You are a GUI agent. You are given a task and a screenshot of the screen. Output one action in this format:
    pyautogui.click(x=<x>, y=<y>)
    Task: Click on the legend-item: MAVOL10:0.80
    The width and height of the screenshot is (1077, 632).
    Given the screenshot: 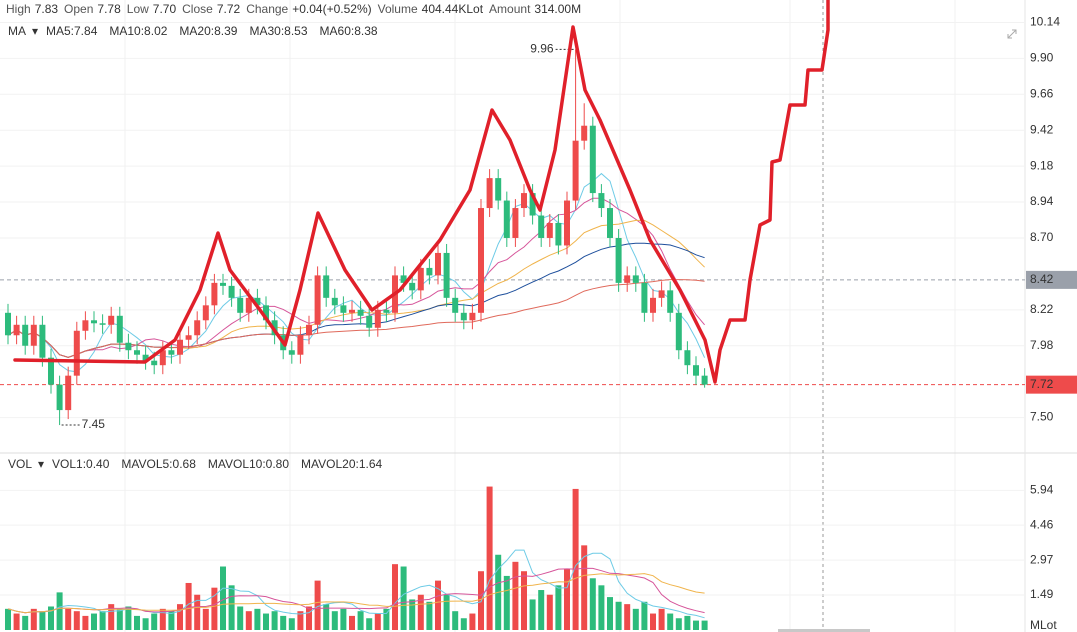 What is the action you would take?
    pyautogui.click(x=248, y=464)
    